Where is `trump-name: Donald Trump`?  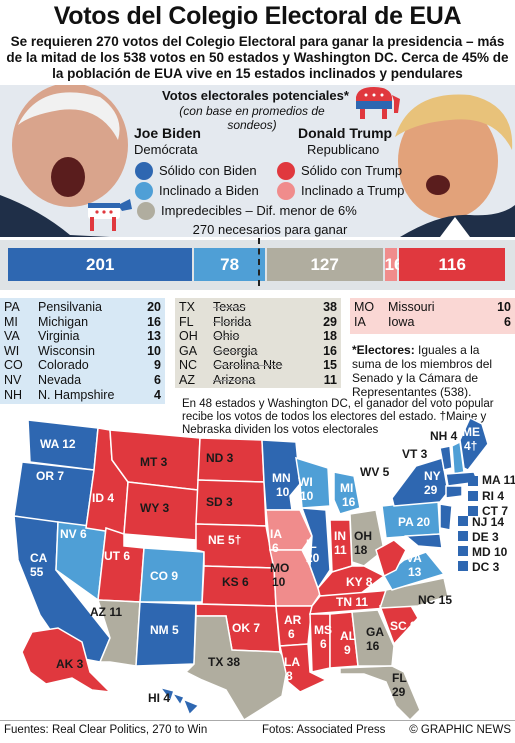
trump-name: Donald Trump is located at coordinates (345, 133).